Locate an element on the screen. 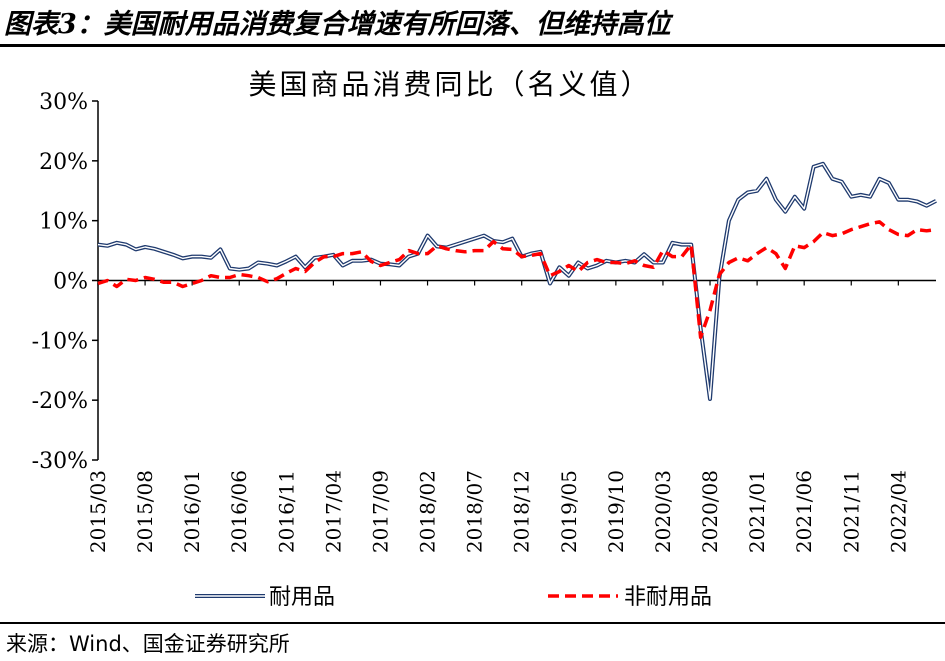  y-tick-label: 30% is located at coordinates (63, 102).